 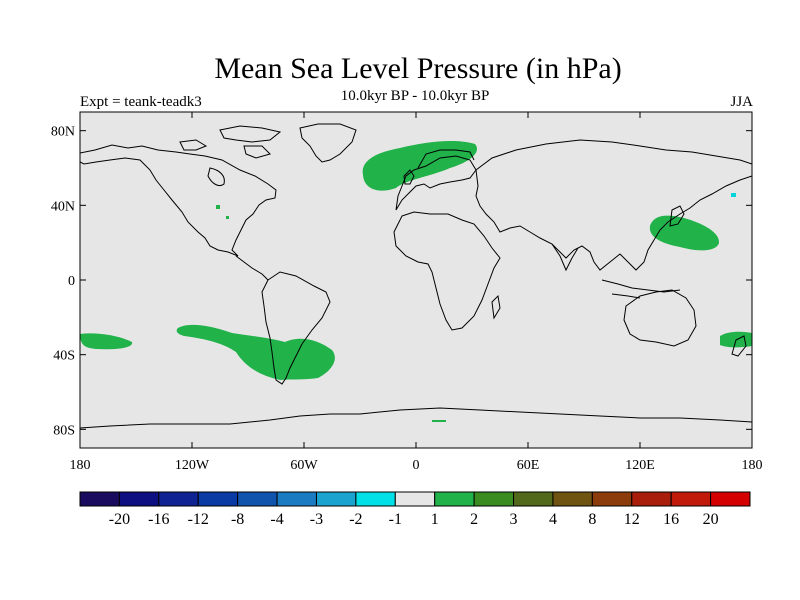 What do you see at coordinates (304, 465) in the screenshot?
I see `x-tick-label: 60W` at bounding box center [304, 465].